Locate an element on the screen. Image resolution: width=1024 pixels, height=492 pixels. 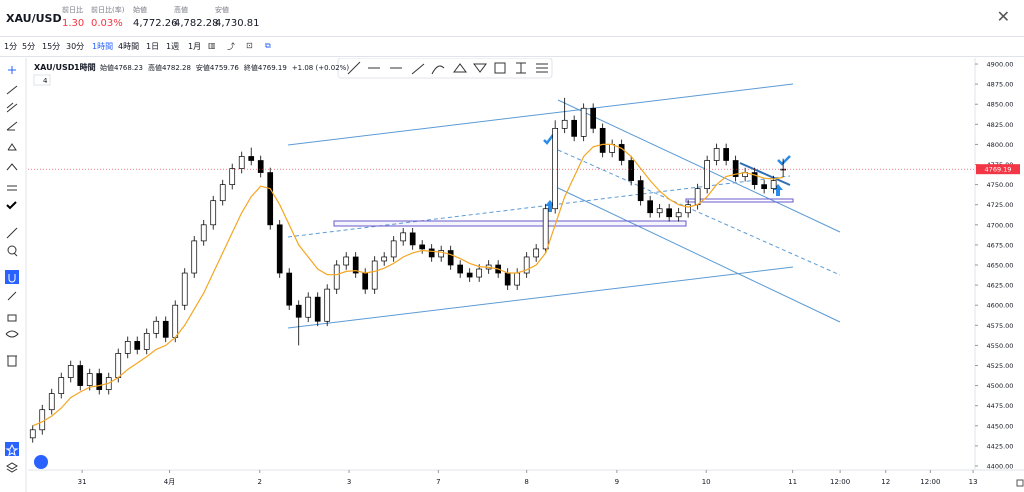
timeframe: 1分 is located at coordinates (11, 46).